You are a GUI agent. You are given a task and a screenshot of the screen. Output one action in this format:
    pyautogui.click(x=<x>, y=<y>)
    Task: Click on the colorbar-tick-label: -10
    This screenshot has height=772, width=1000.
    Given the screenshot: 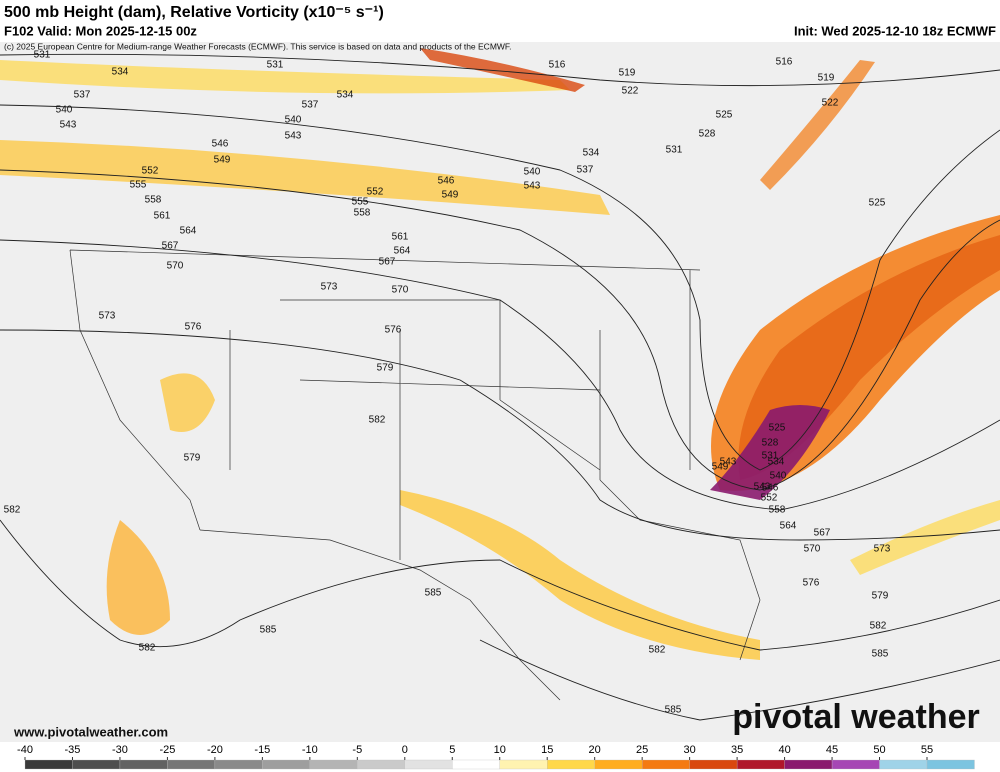 What is the action you would take?
    pyautogui.click(x=310, y=750)
    